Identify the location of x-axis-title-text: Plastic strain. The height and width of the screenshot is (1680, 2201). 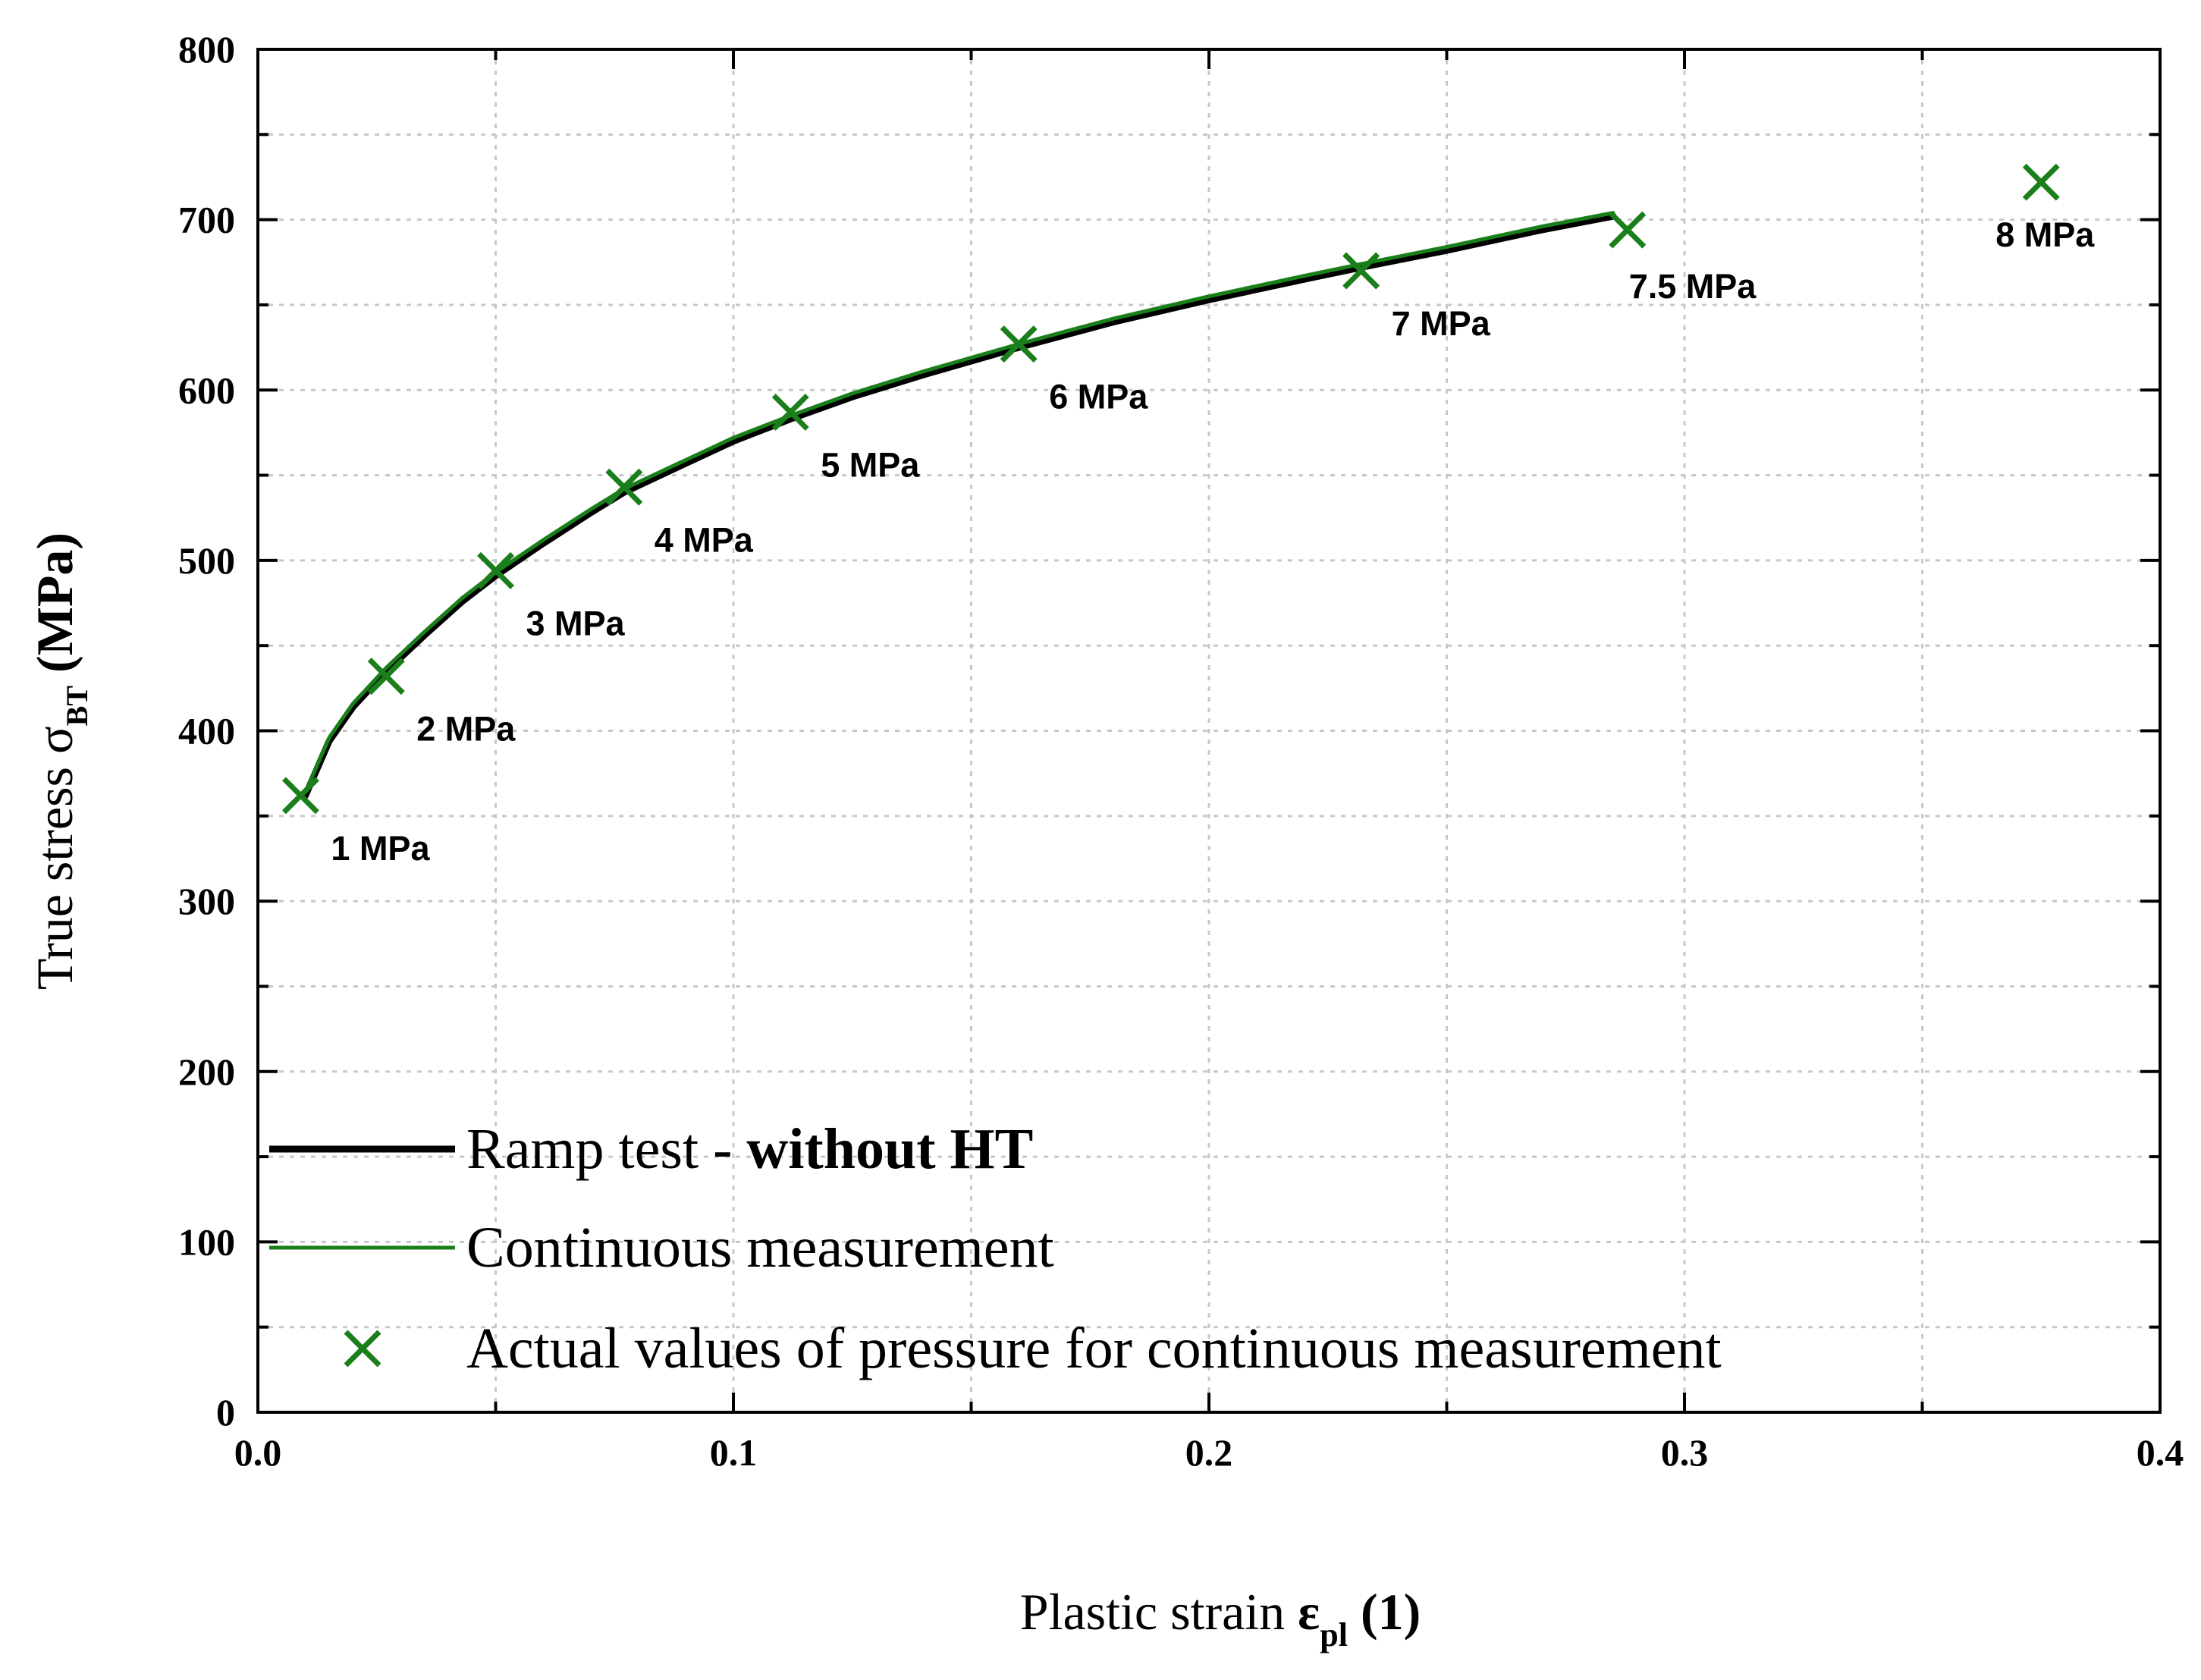
(1159, 1612).